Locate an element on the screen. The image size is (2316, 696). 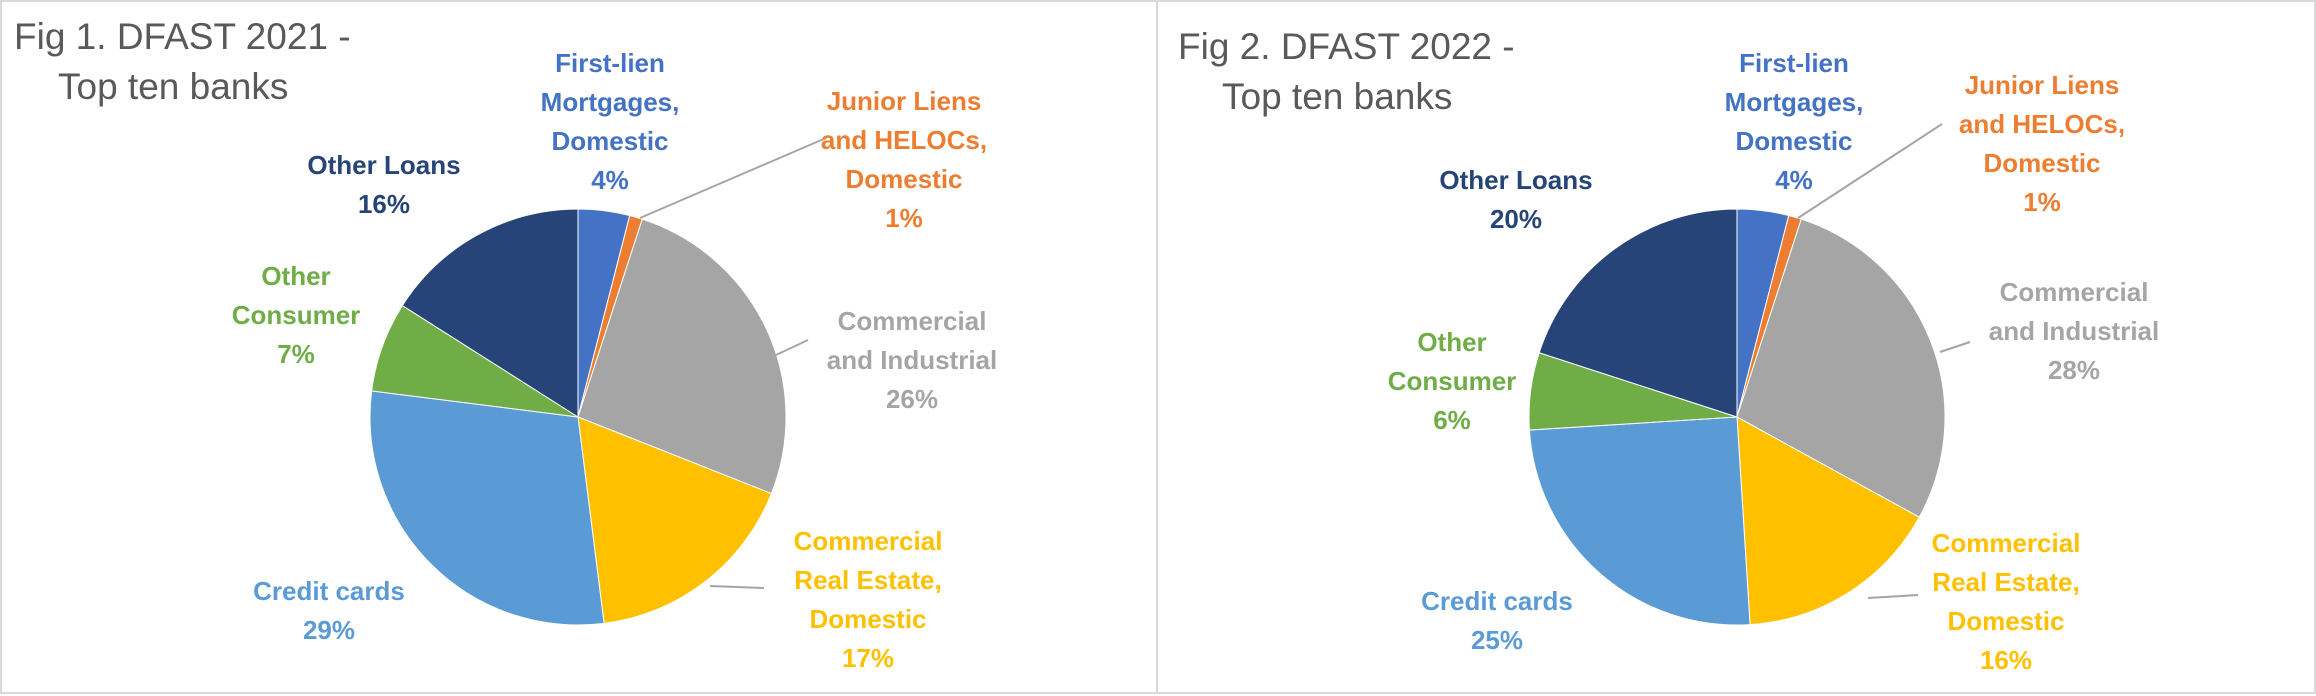
slice-other-loans-2022 is located at coordinates (1638, 313).